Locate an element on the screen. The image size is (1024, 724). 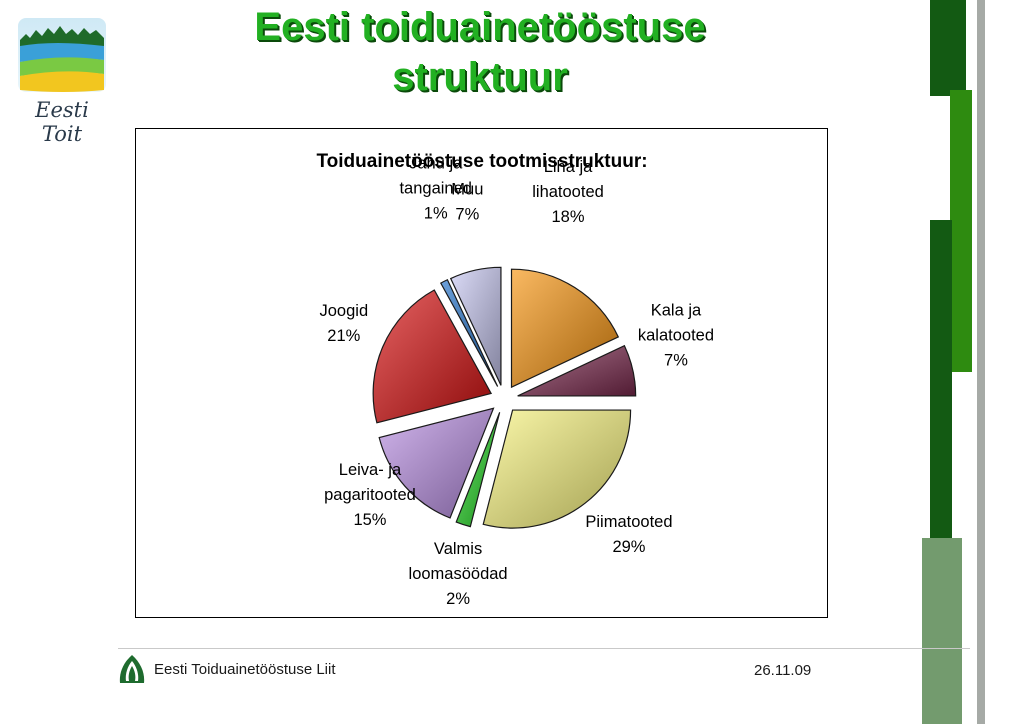
deco-bar-bright is located at coordinates (961, 231).